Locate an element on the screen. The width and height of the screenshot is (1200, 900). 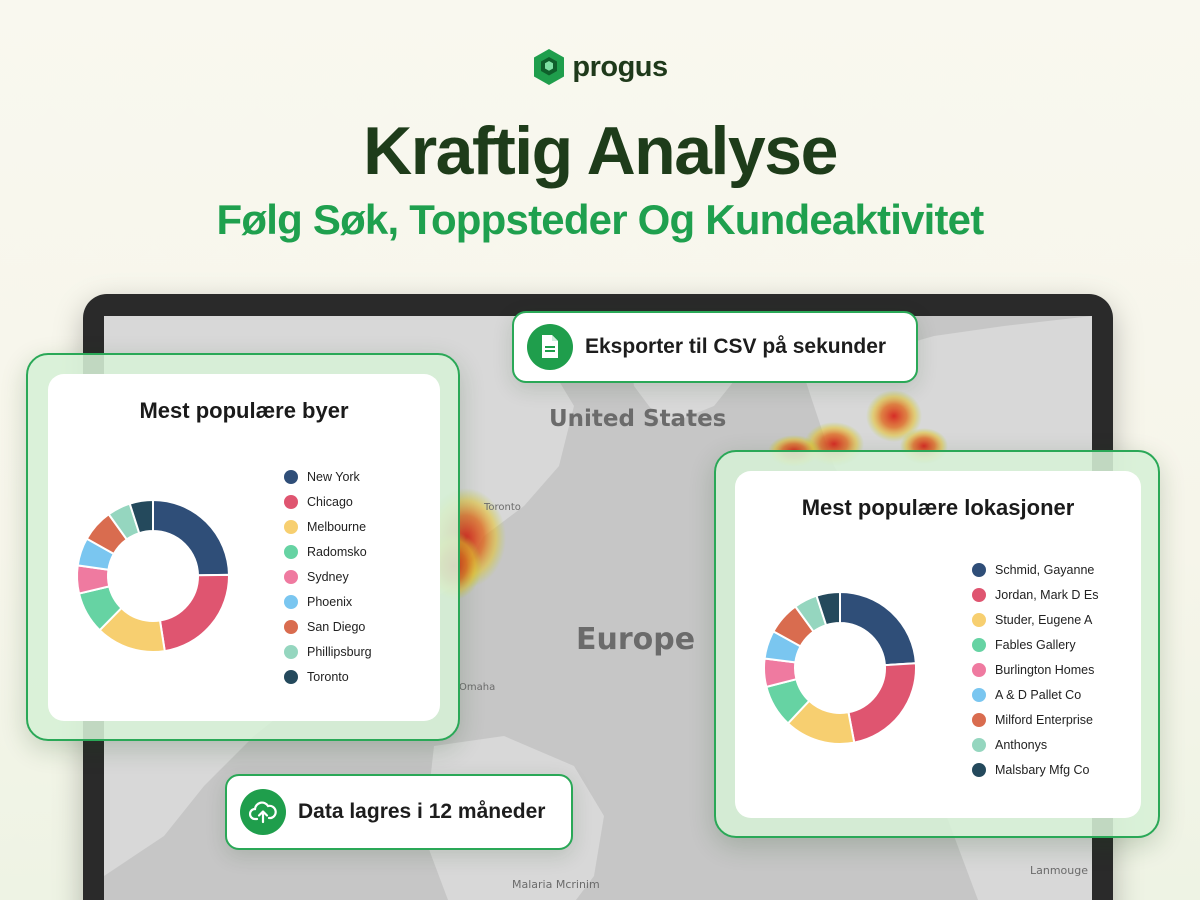
popular-locations-donut-chart is located at coordinates (840, 667).